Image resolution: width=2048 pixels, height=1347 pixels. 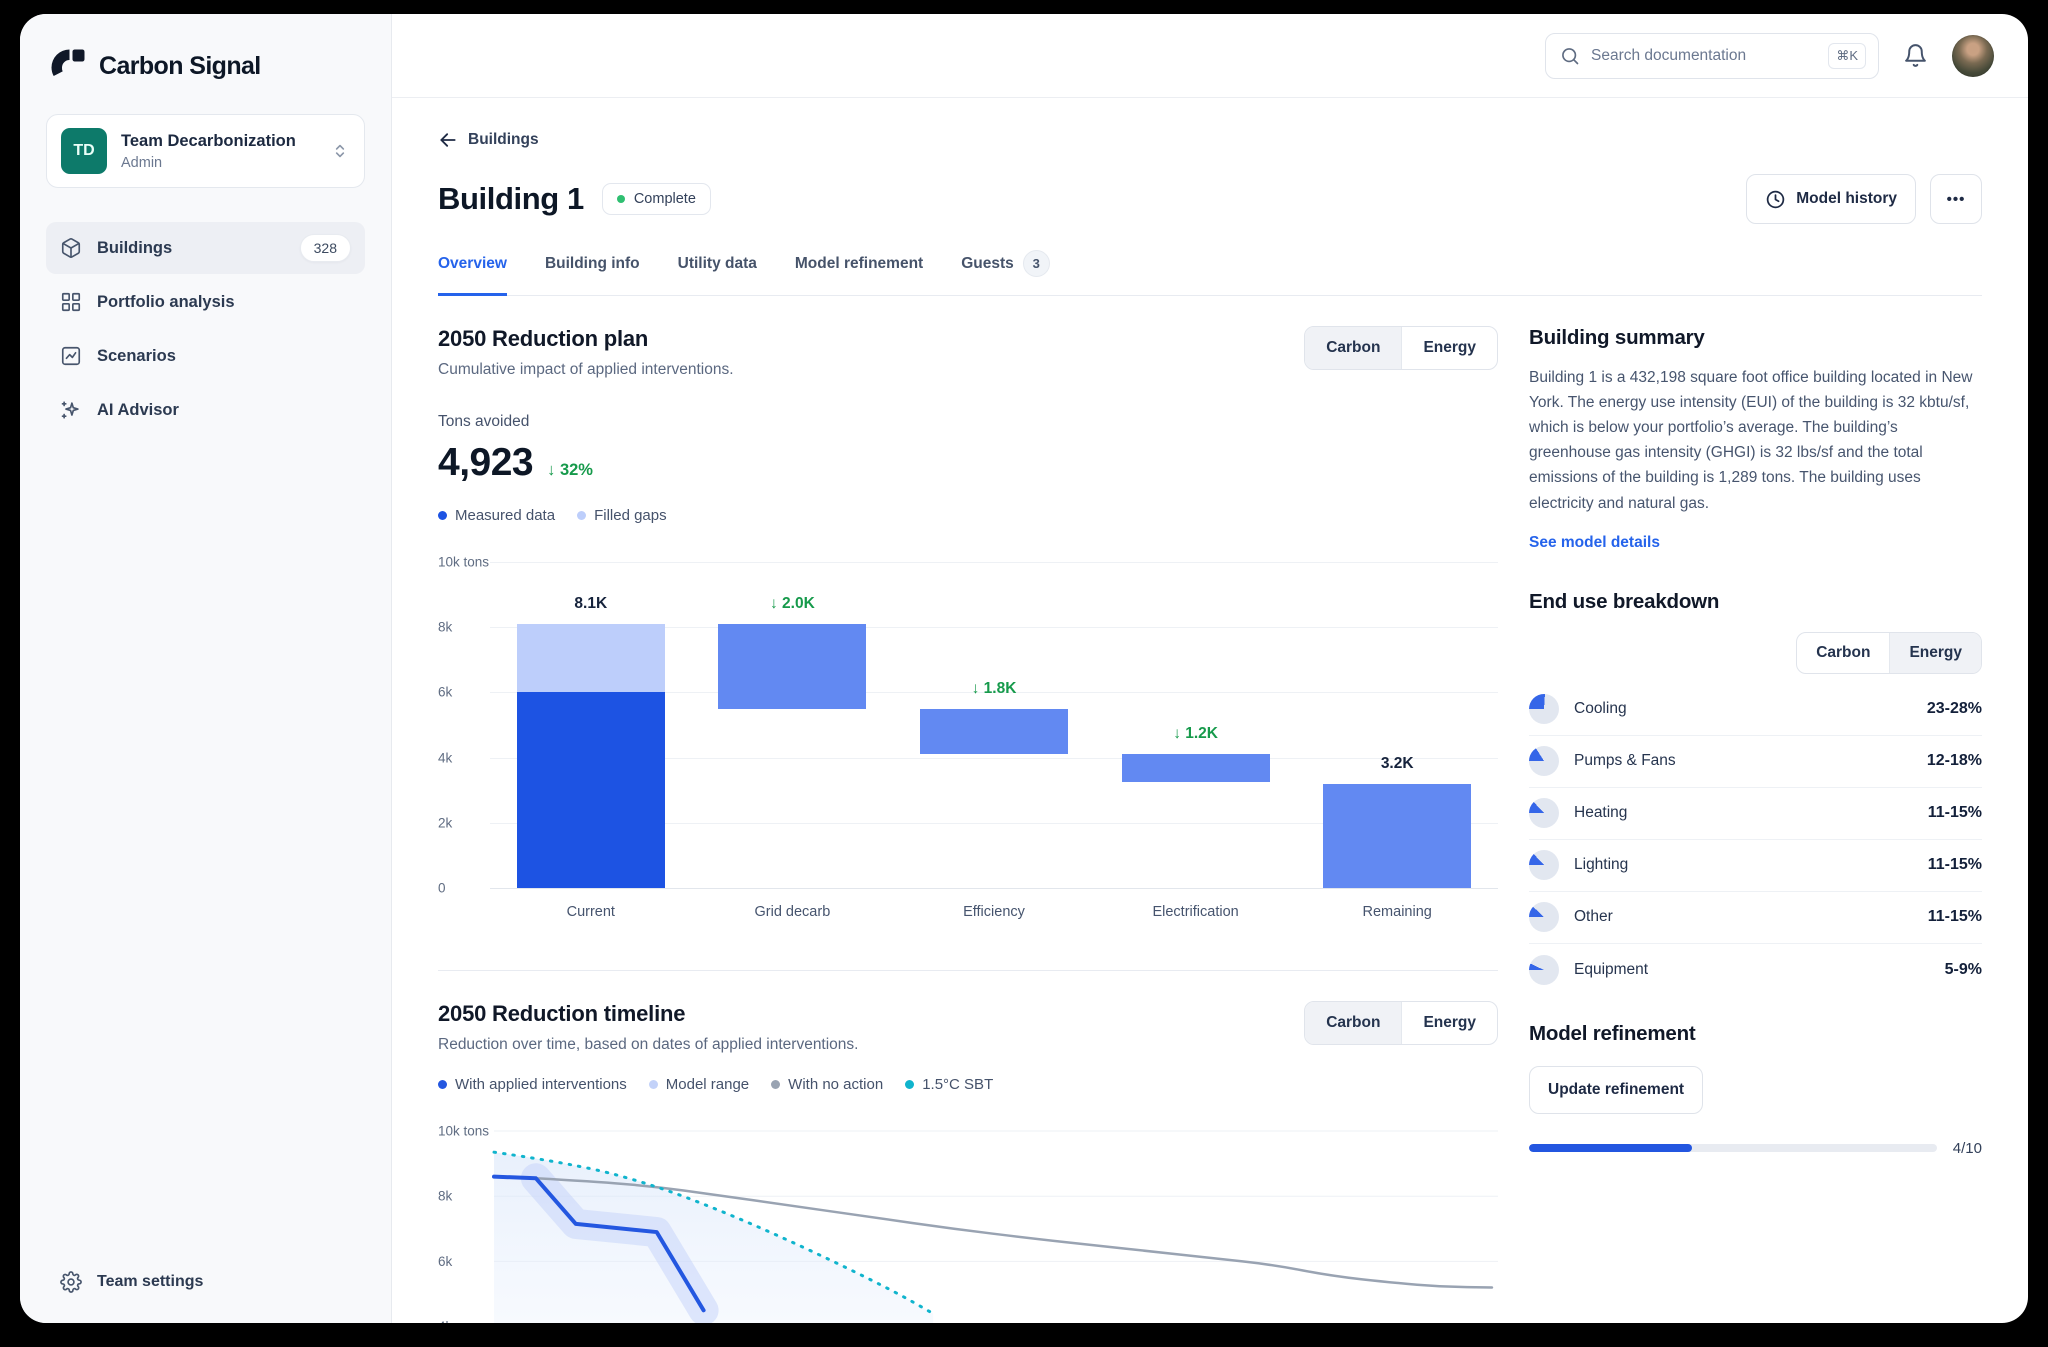 I want to click on back-link: Buildings, so click(x=488, y=140).